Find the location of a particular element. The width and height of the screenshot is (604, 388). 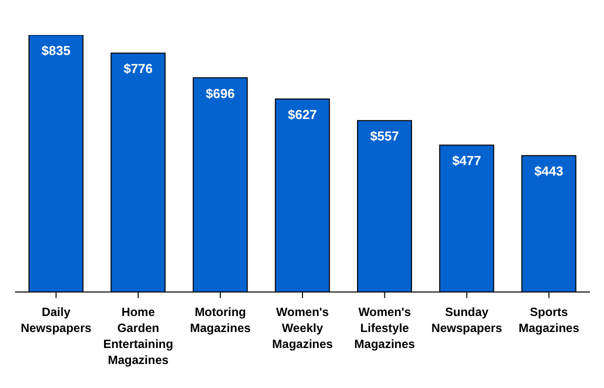

data-label: $696 is located at coordinates (220, 93).